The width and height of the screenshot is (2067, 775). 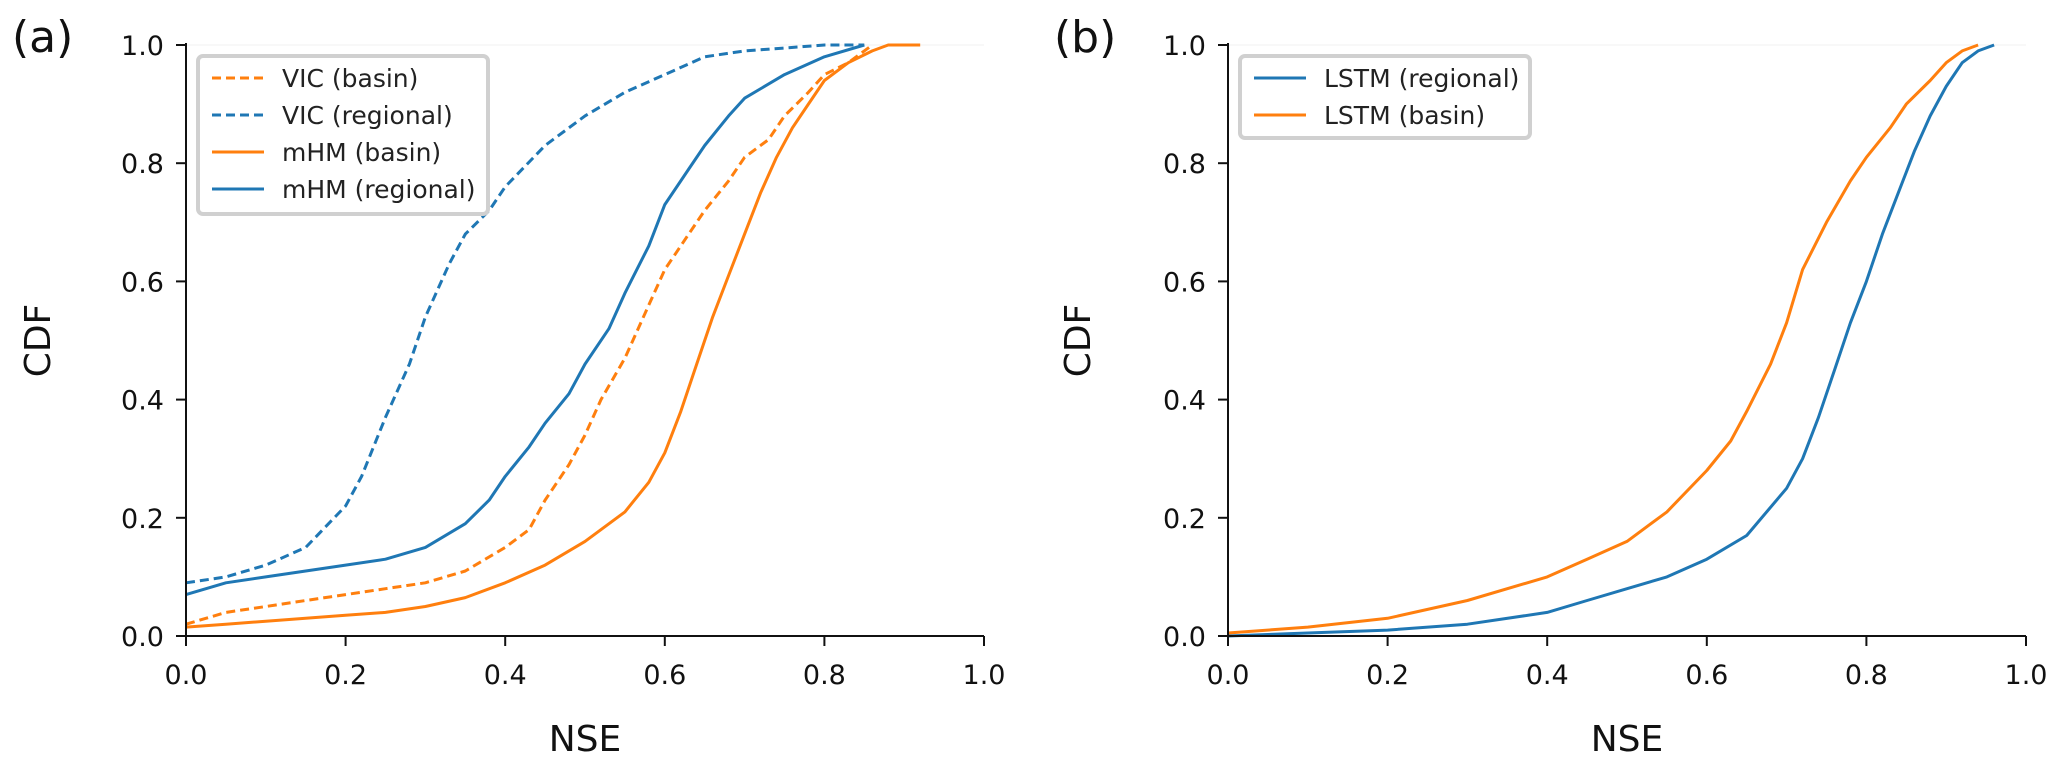 I want to click on panel-label: (a), so click(x=42, y=37).